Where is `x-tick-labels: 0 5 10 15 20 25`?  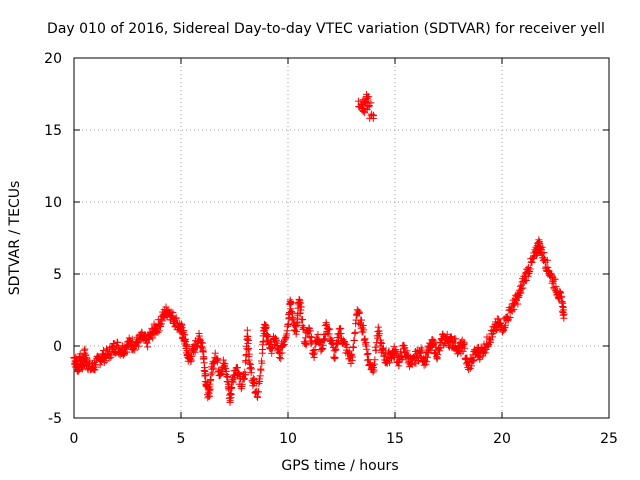
x-tick-labels: 0 5 10 15 20 25 is located at coordinates (344, 439).